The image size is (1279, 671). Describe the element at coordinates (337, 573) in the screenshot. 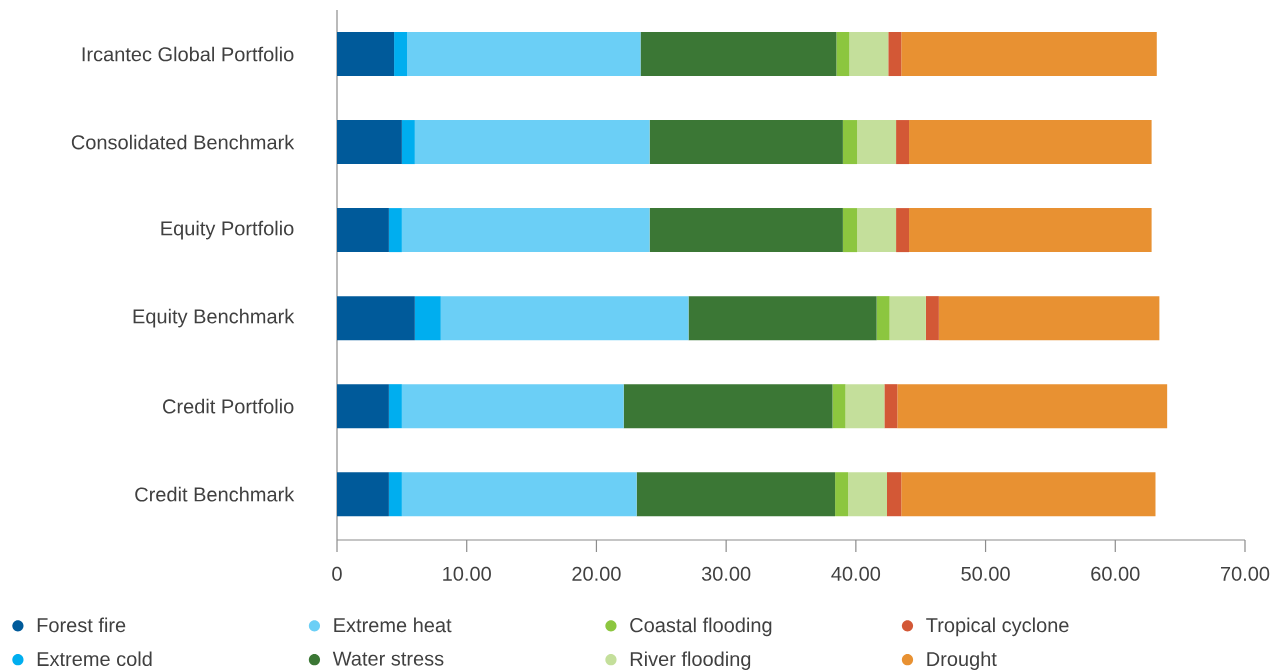

I see `x-tick-label: 0` at that location.